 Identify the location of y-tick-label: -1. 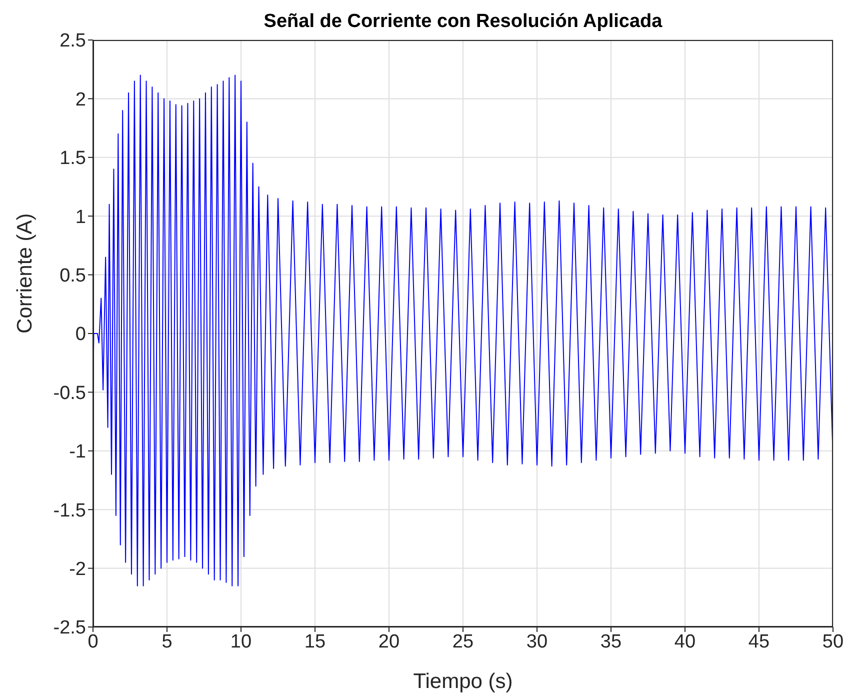
(77, 452).